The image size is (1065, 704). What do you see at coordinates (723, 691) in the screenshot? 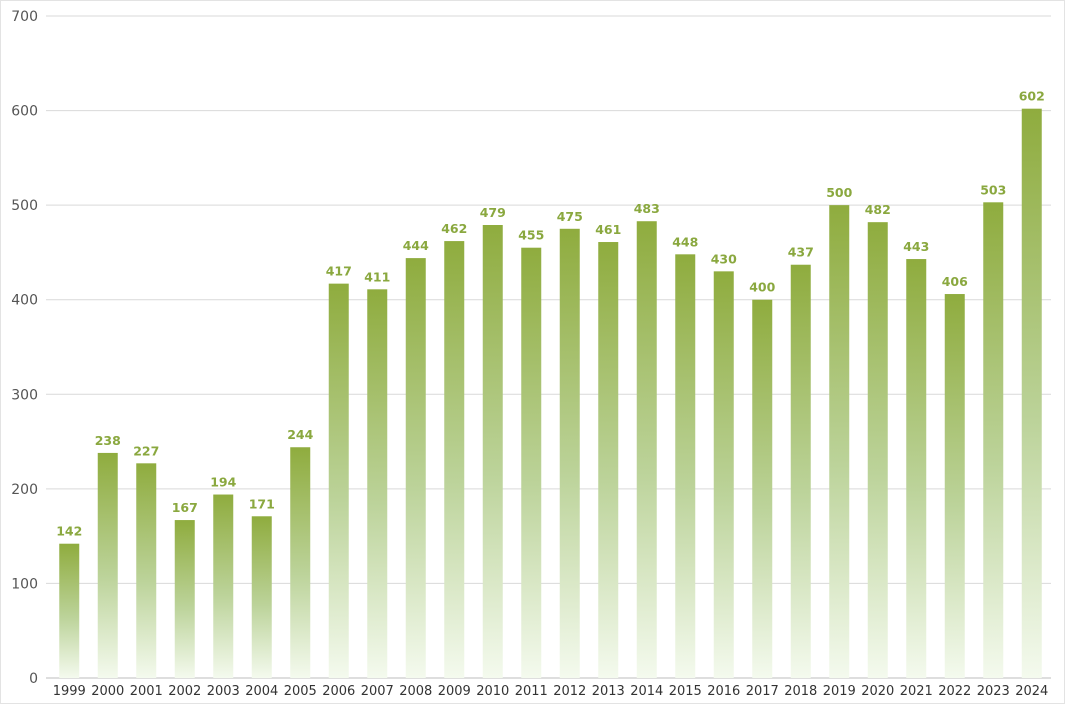
I see `x-tick-label: 2016` at bounding box center [723, 691].